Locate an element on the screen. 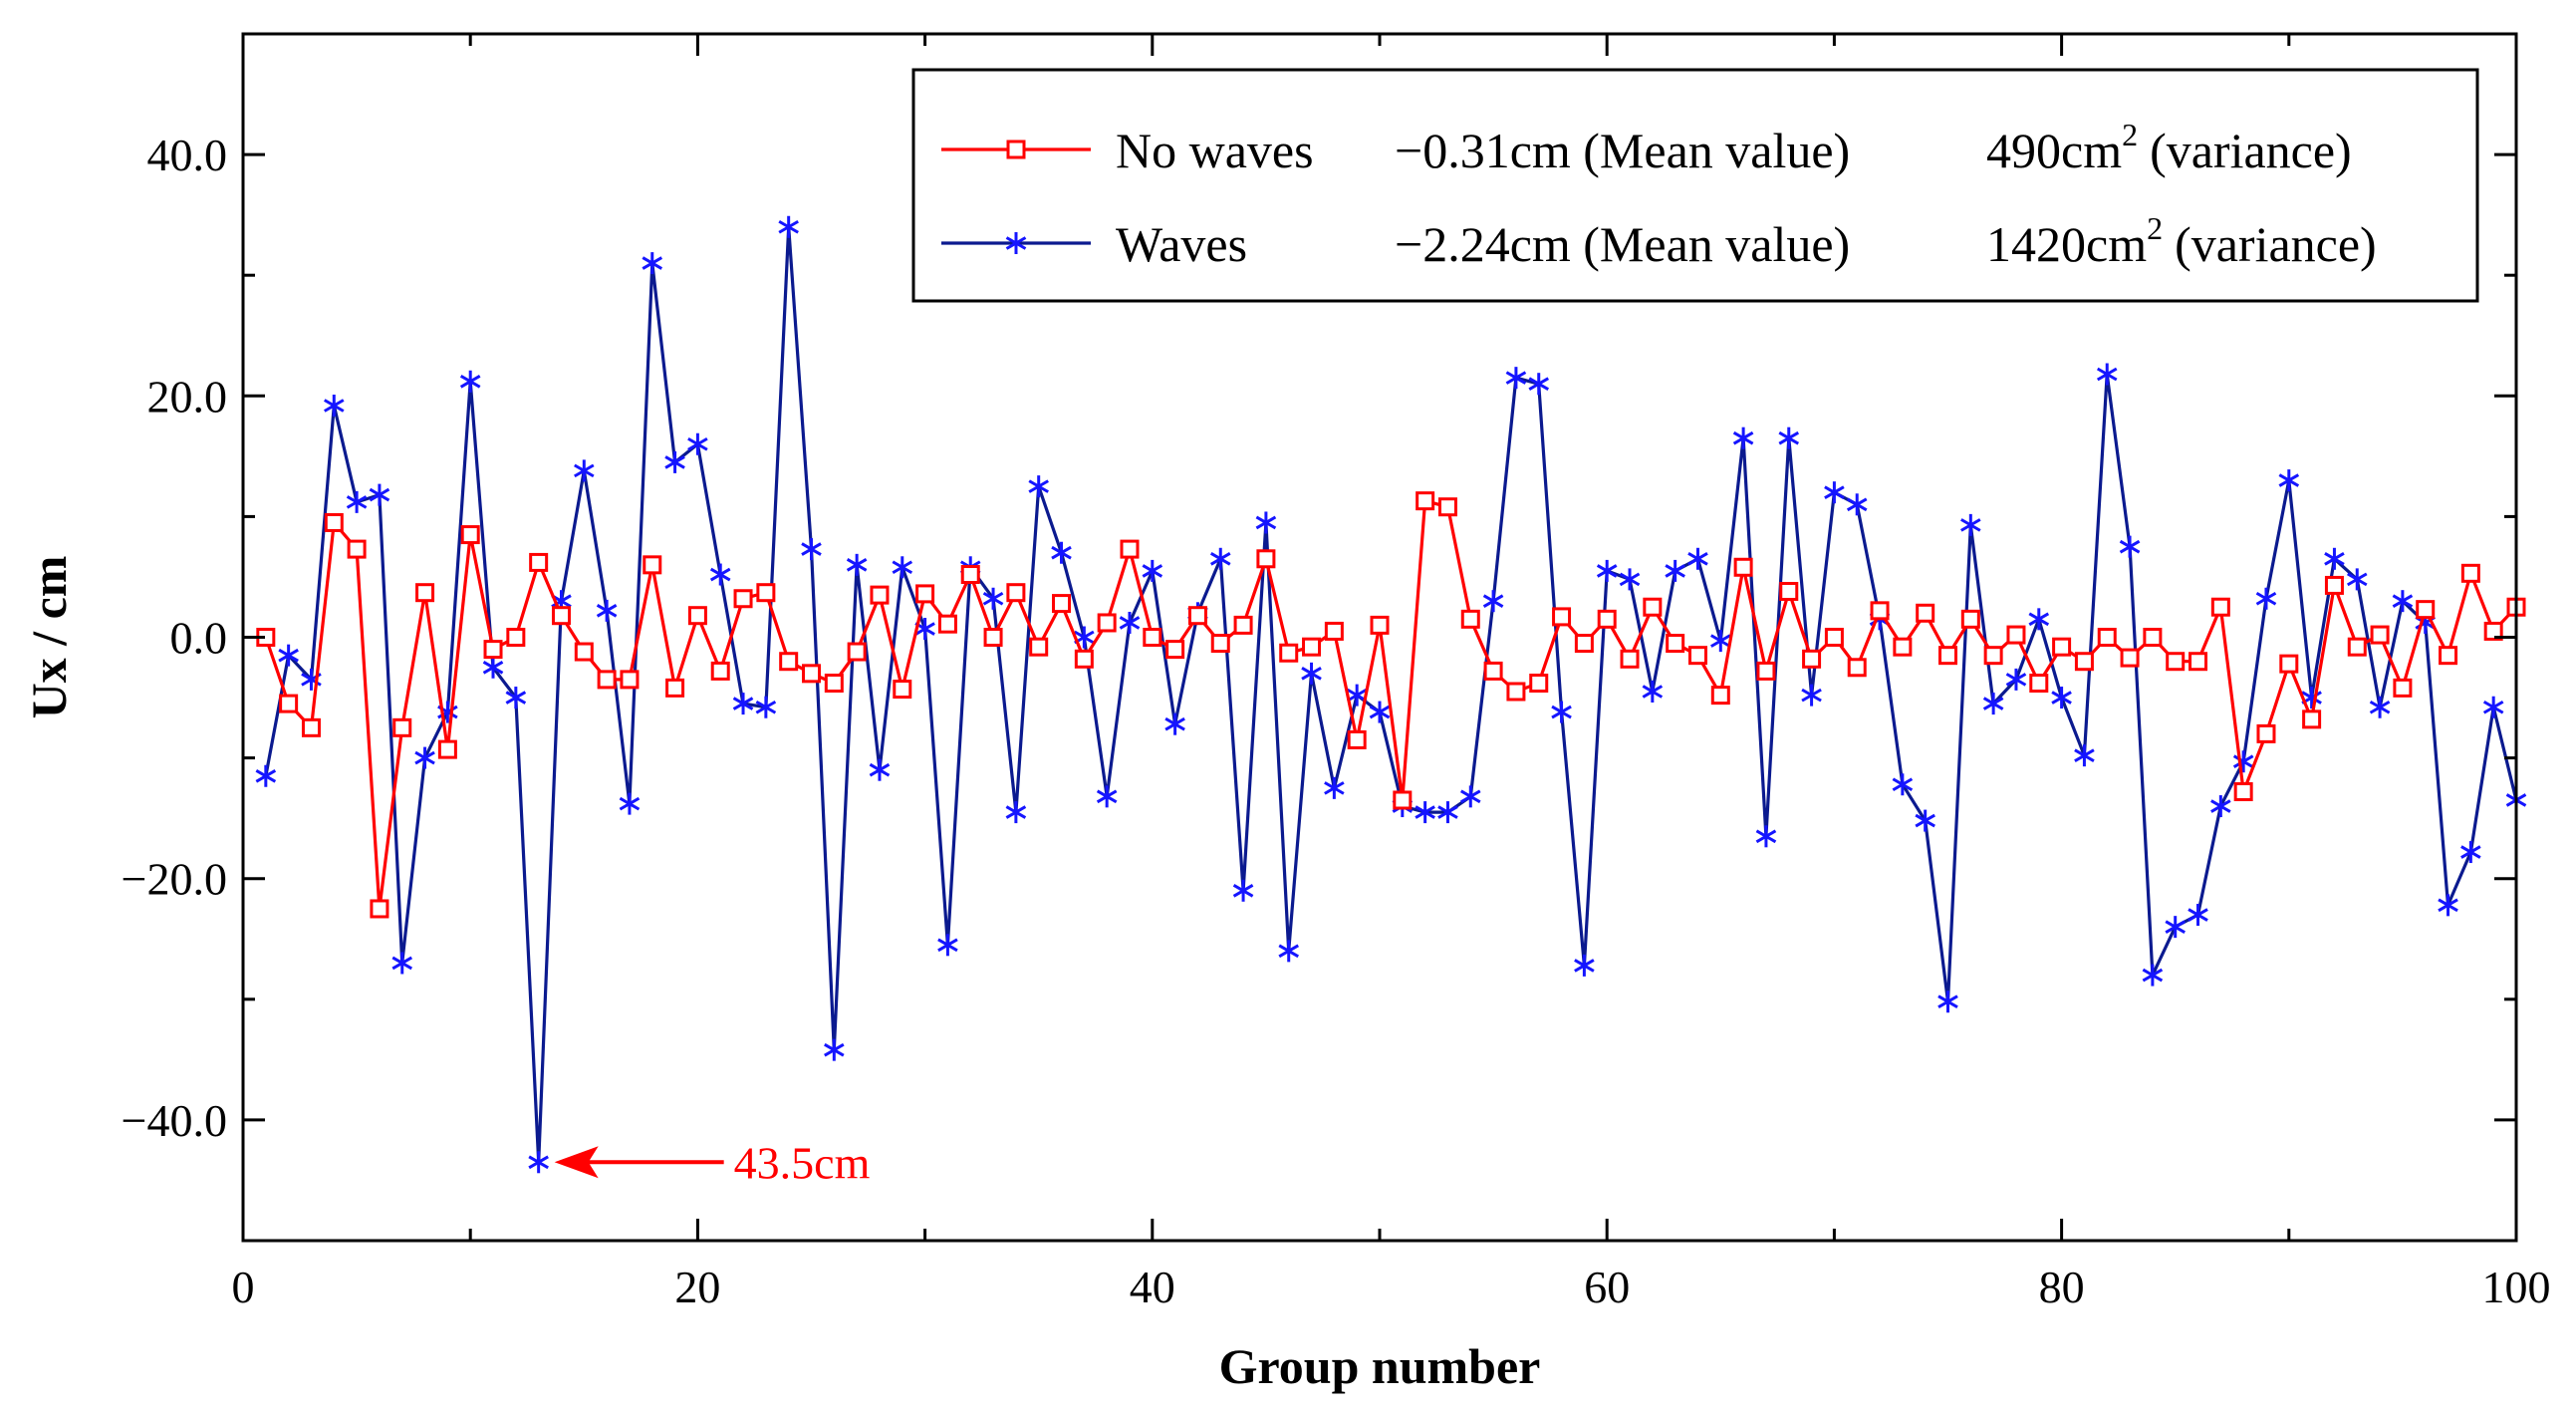 This screenshot has height=1416, width=2576. legend-series-name: No waves is located at coordinates (1215, 150).